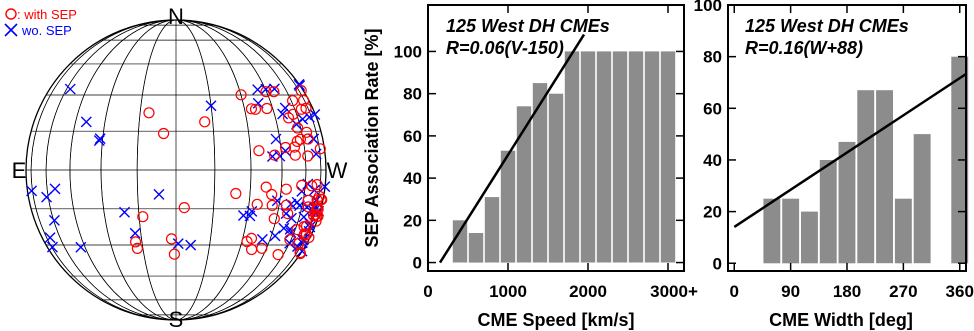 The image size is (974, 331). I want to click on speed-ytick-label: 20, so click(412, 220).